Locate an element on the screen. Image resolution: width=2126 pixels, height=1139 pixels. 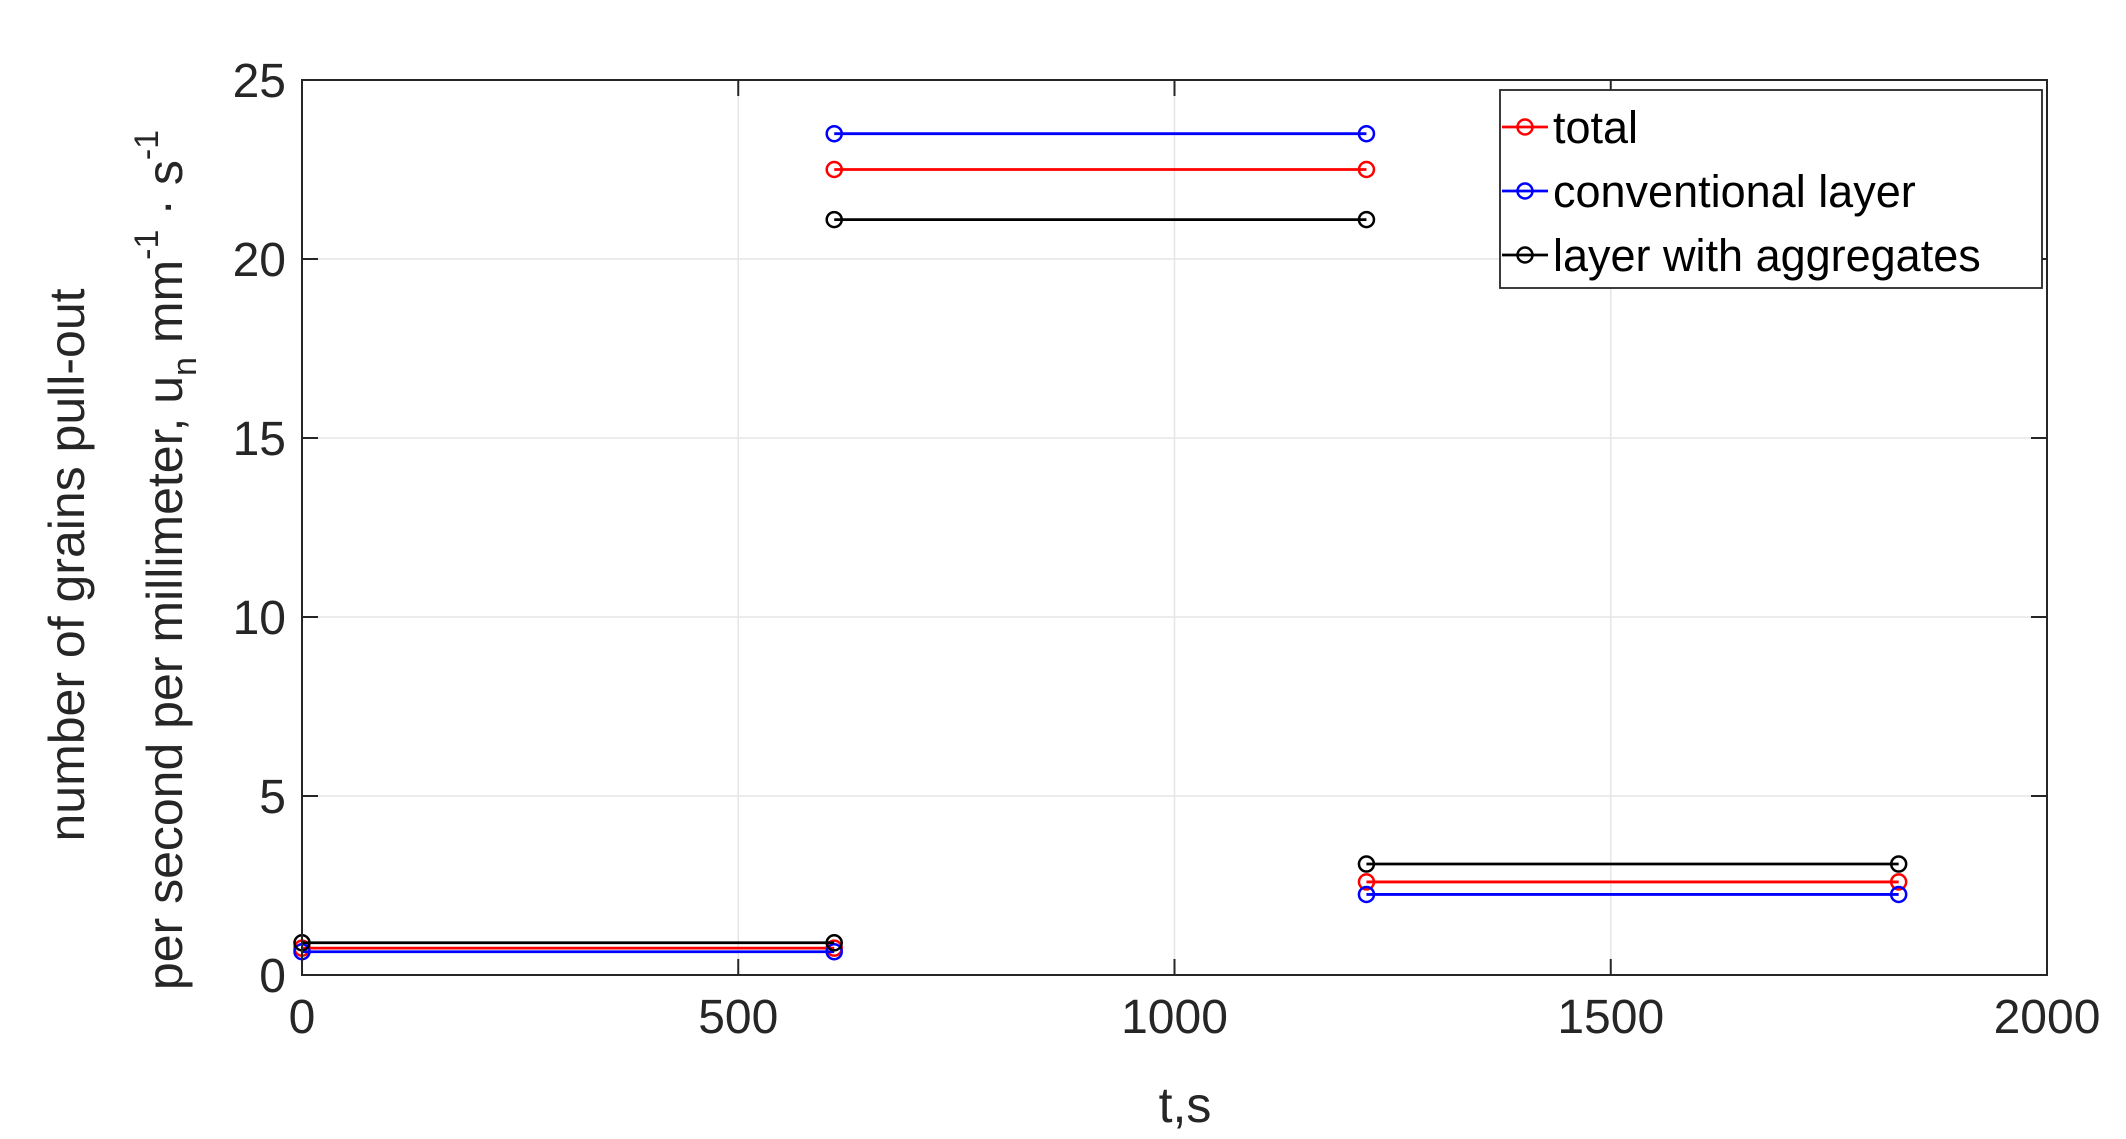
y-axis-label-line2: per second per millimeter, un mm-1 · s-1 is located at coordinates (166, 560).